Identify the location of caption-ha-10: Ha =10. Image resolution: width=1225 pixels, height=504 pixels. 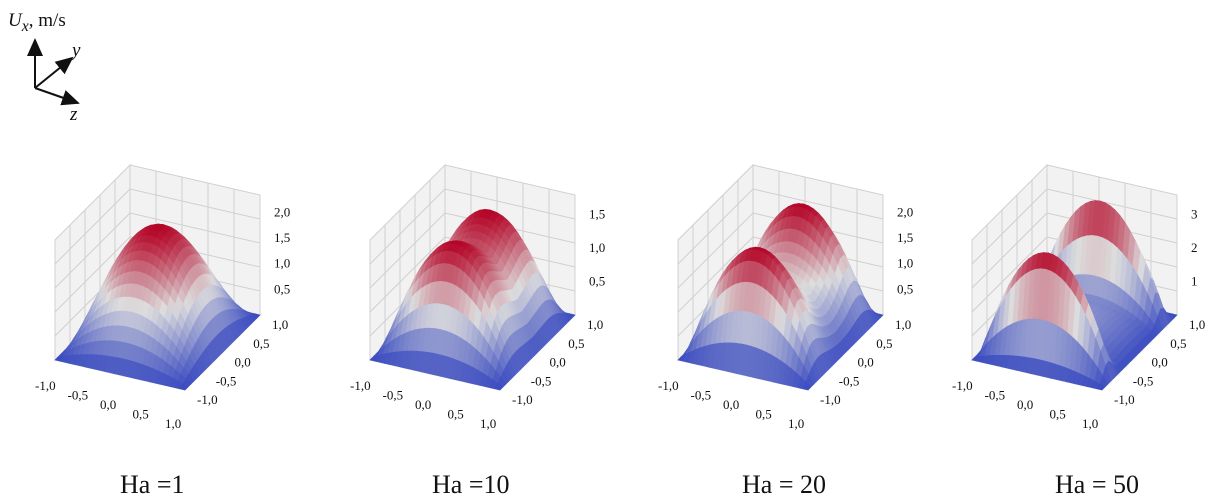
(471, 485).